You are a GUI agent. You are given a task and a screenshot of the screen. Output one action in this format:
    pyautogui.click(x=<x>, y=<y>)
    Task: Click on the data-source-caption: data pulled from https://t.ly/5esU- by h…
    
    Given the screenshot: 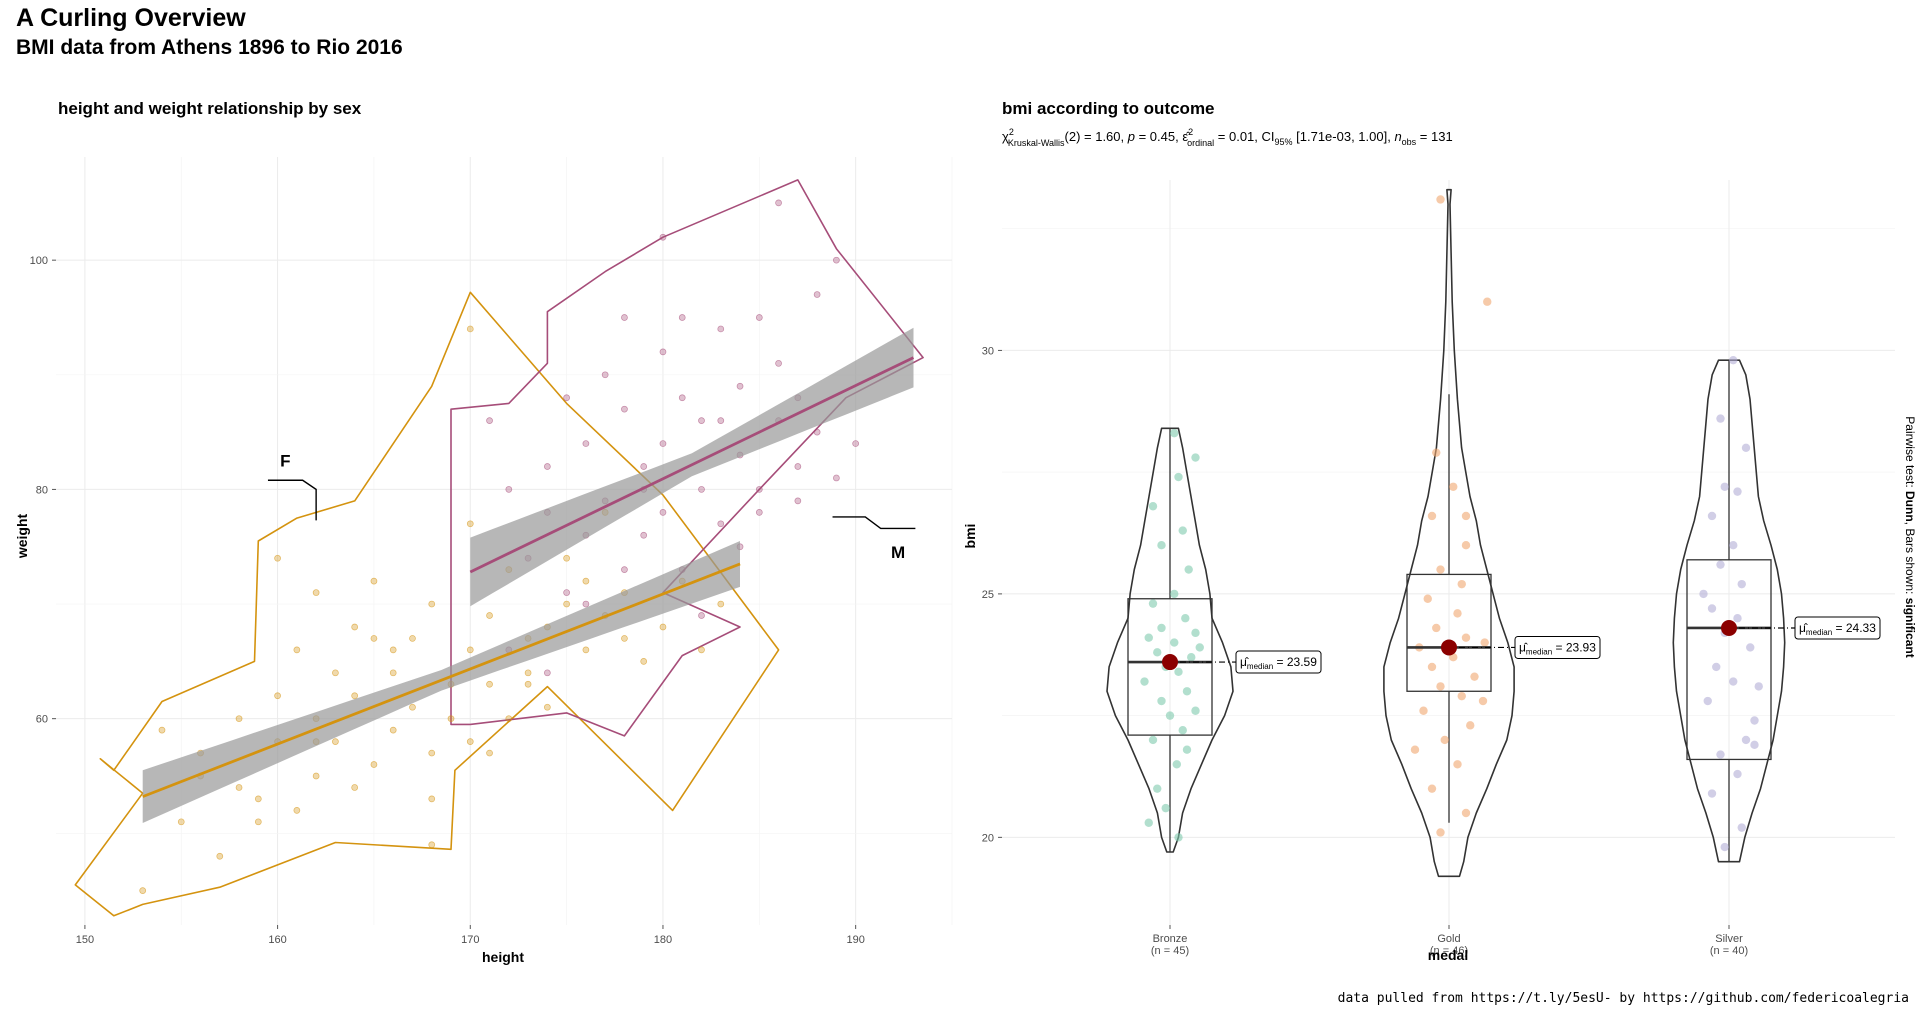 What is the action you would take?
    pyautogui.click(x=1623, y=998)
    